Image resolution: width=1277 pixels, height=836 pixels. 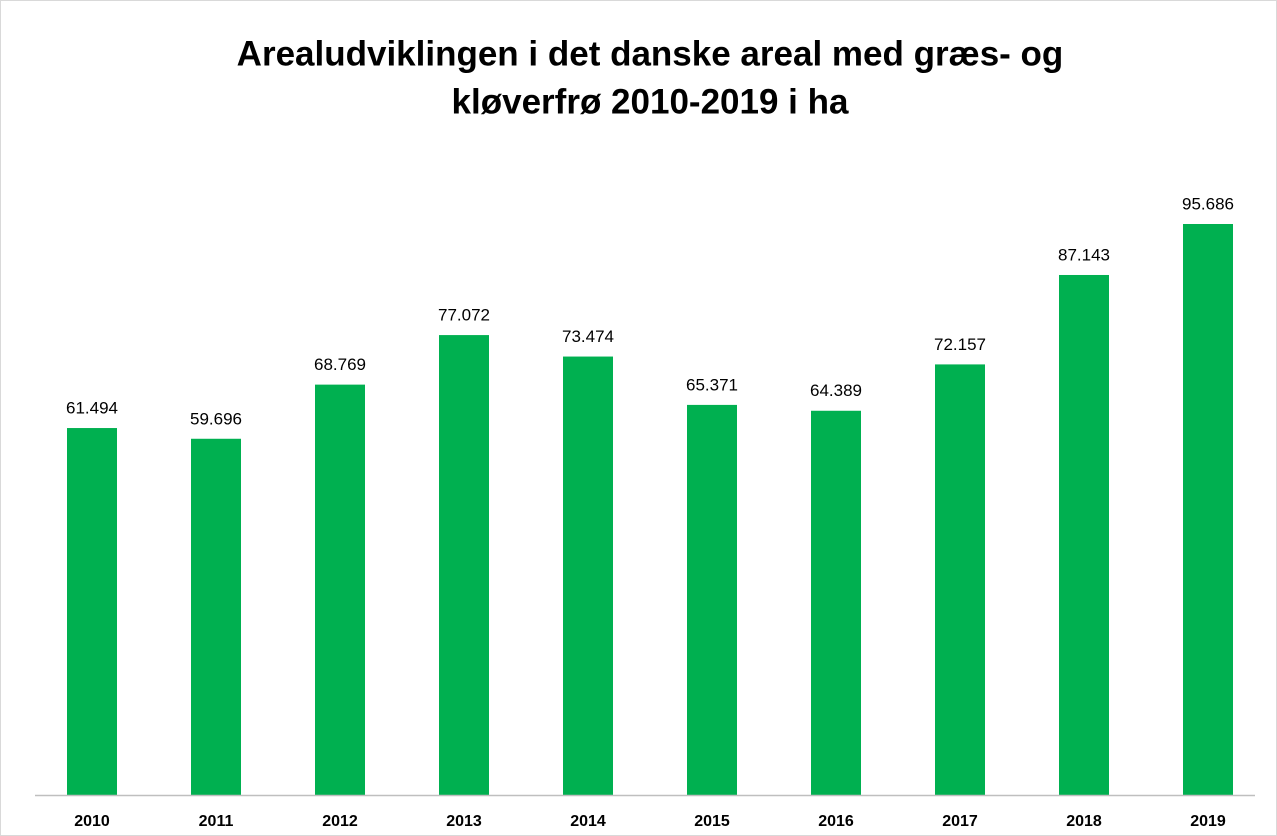 What do you see at coordinates (960, 344) in the screenshot?
I see `data-label: 72.157` at bounding box center [960, 344].